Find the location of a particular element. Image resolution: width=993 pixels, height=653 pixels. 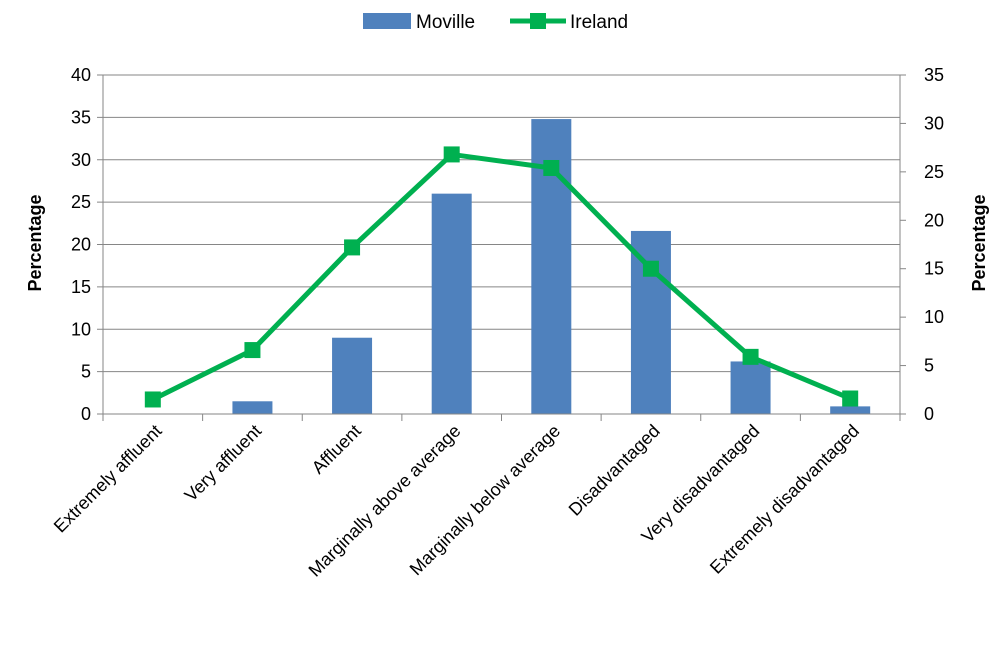

legend-marker-ireland is located at coordinates (538, 21).